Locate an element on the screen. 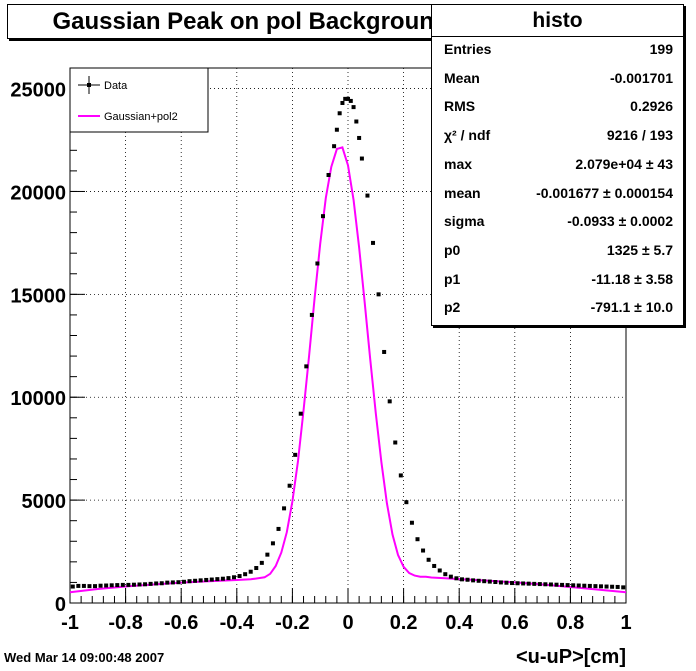 This screenshot has height=671, width=696. stats-row: Entries 199 is located at coordinates (558, 49).